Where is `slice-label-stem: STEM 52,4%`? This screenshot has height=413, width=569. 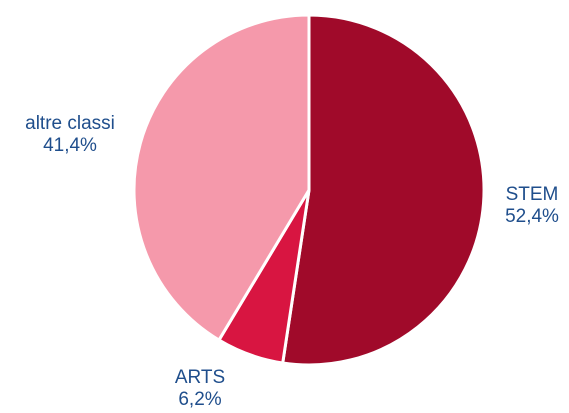 slice-label-stem: STEM 52,4% is located at coordinates (530, 206).